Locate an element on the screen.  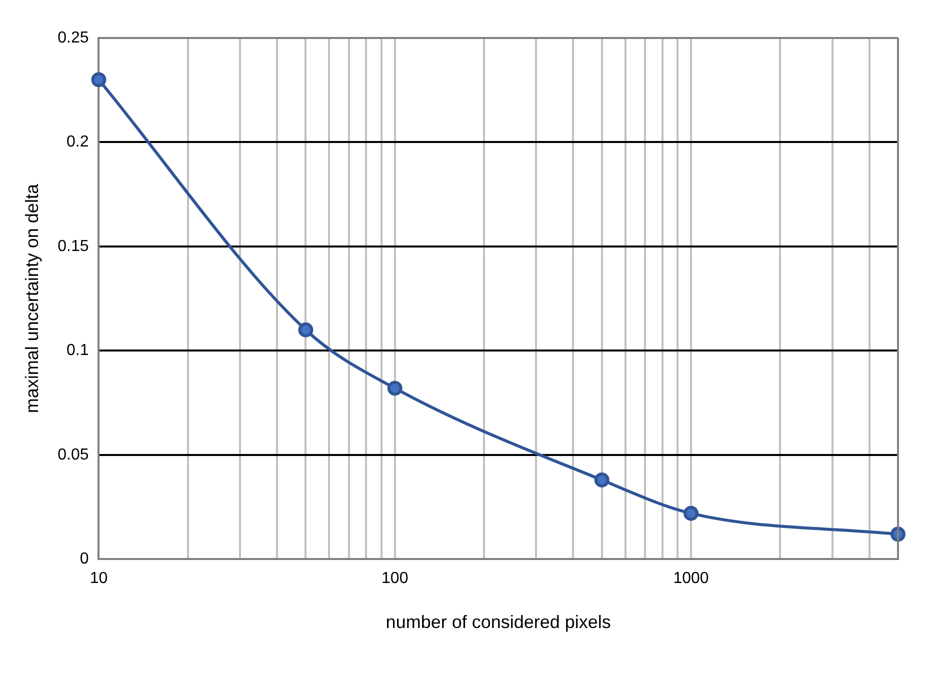
x-axis-title: number of considered pixels is located at coordinates (498, 622).